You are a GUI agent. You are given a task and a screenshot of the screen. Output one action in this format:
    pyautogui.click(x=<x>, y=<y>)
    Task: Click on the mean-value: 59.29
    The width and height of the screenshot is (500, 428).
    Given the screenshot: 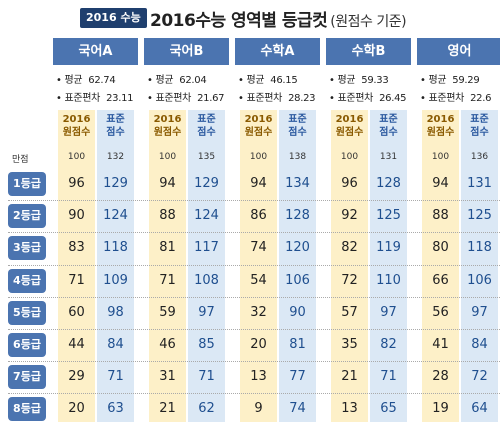 What is the action you would take?
    pyautogui.click(x=466, y=80)
    